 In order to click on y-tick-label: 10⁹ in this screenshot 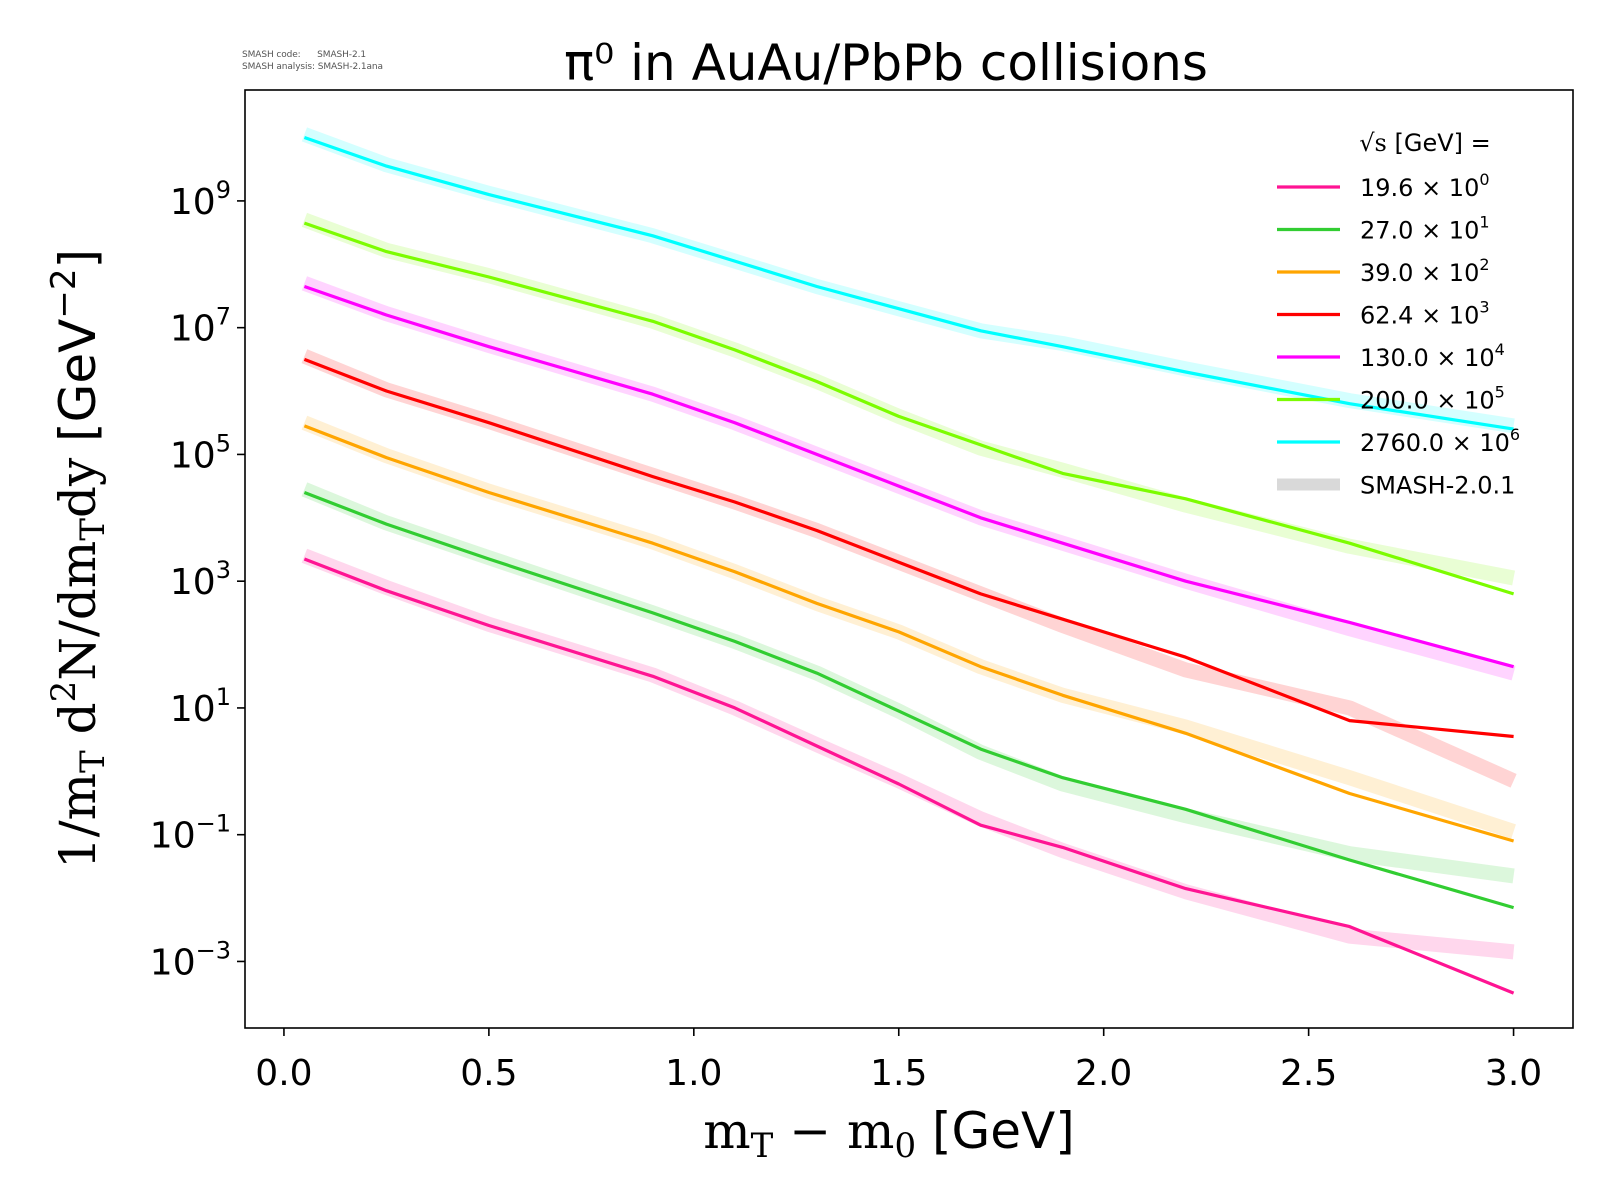, I will do `click(200, 199)`.